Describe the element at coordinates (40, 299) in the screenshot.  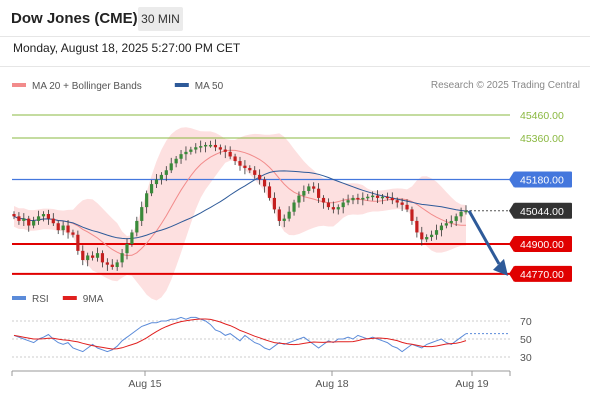
I see `legend-label-0: RSI` at that location.